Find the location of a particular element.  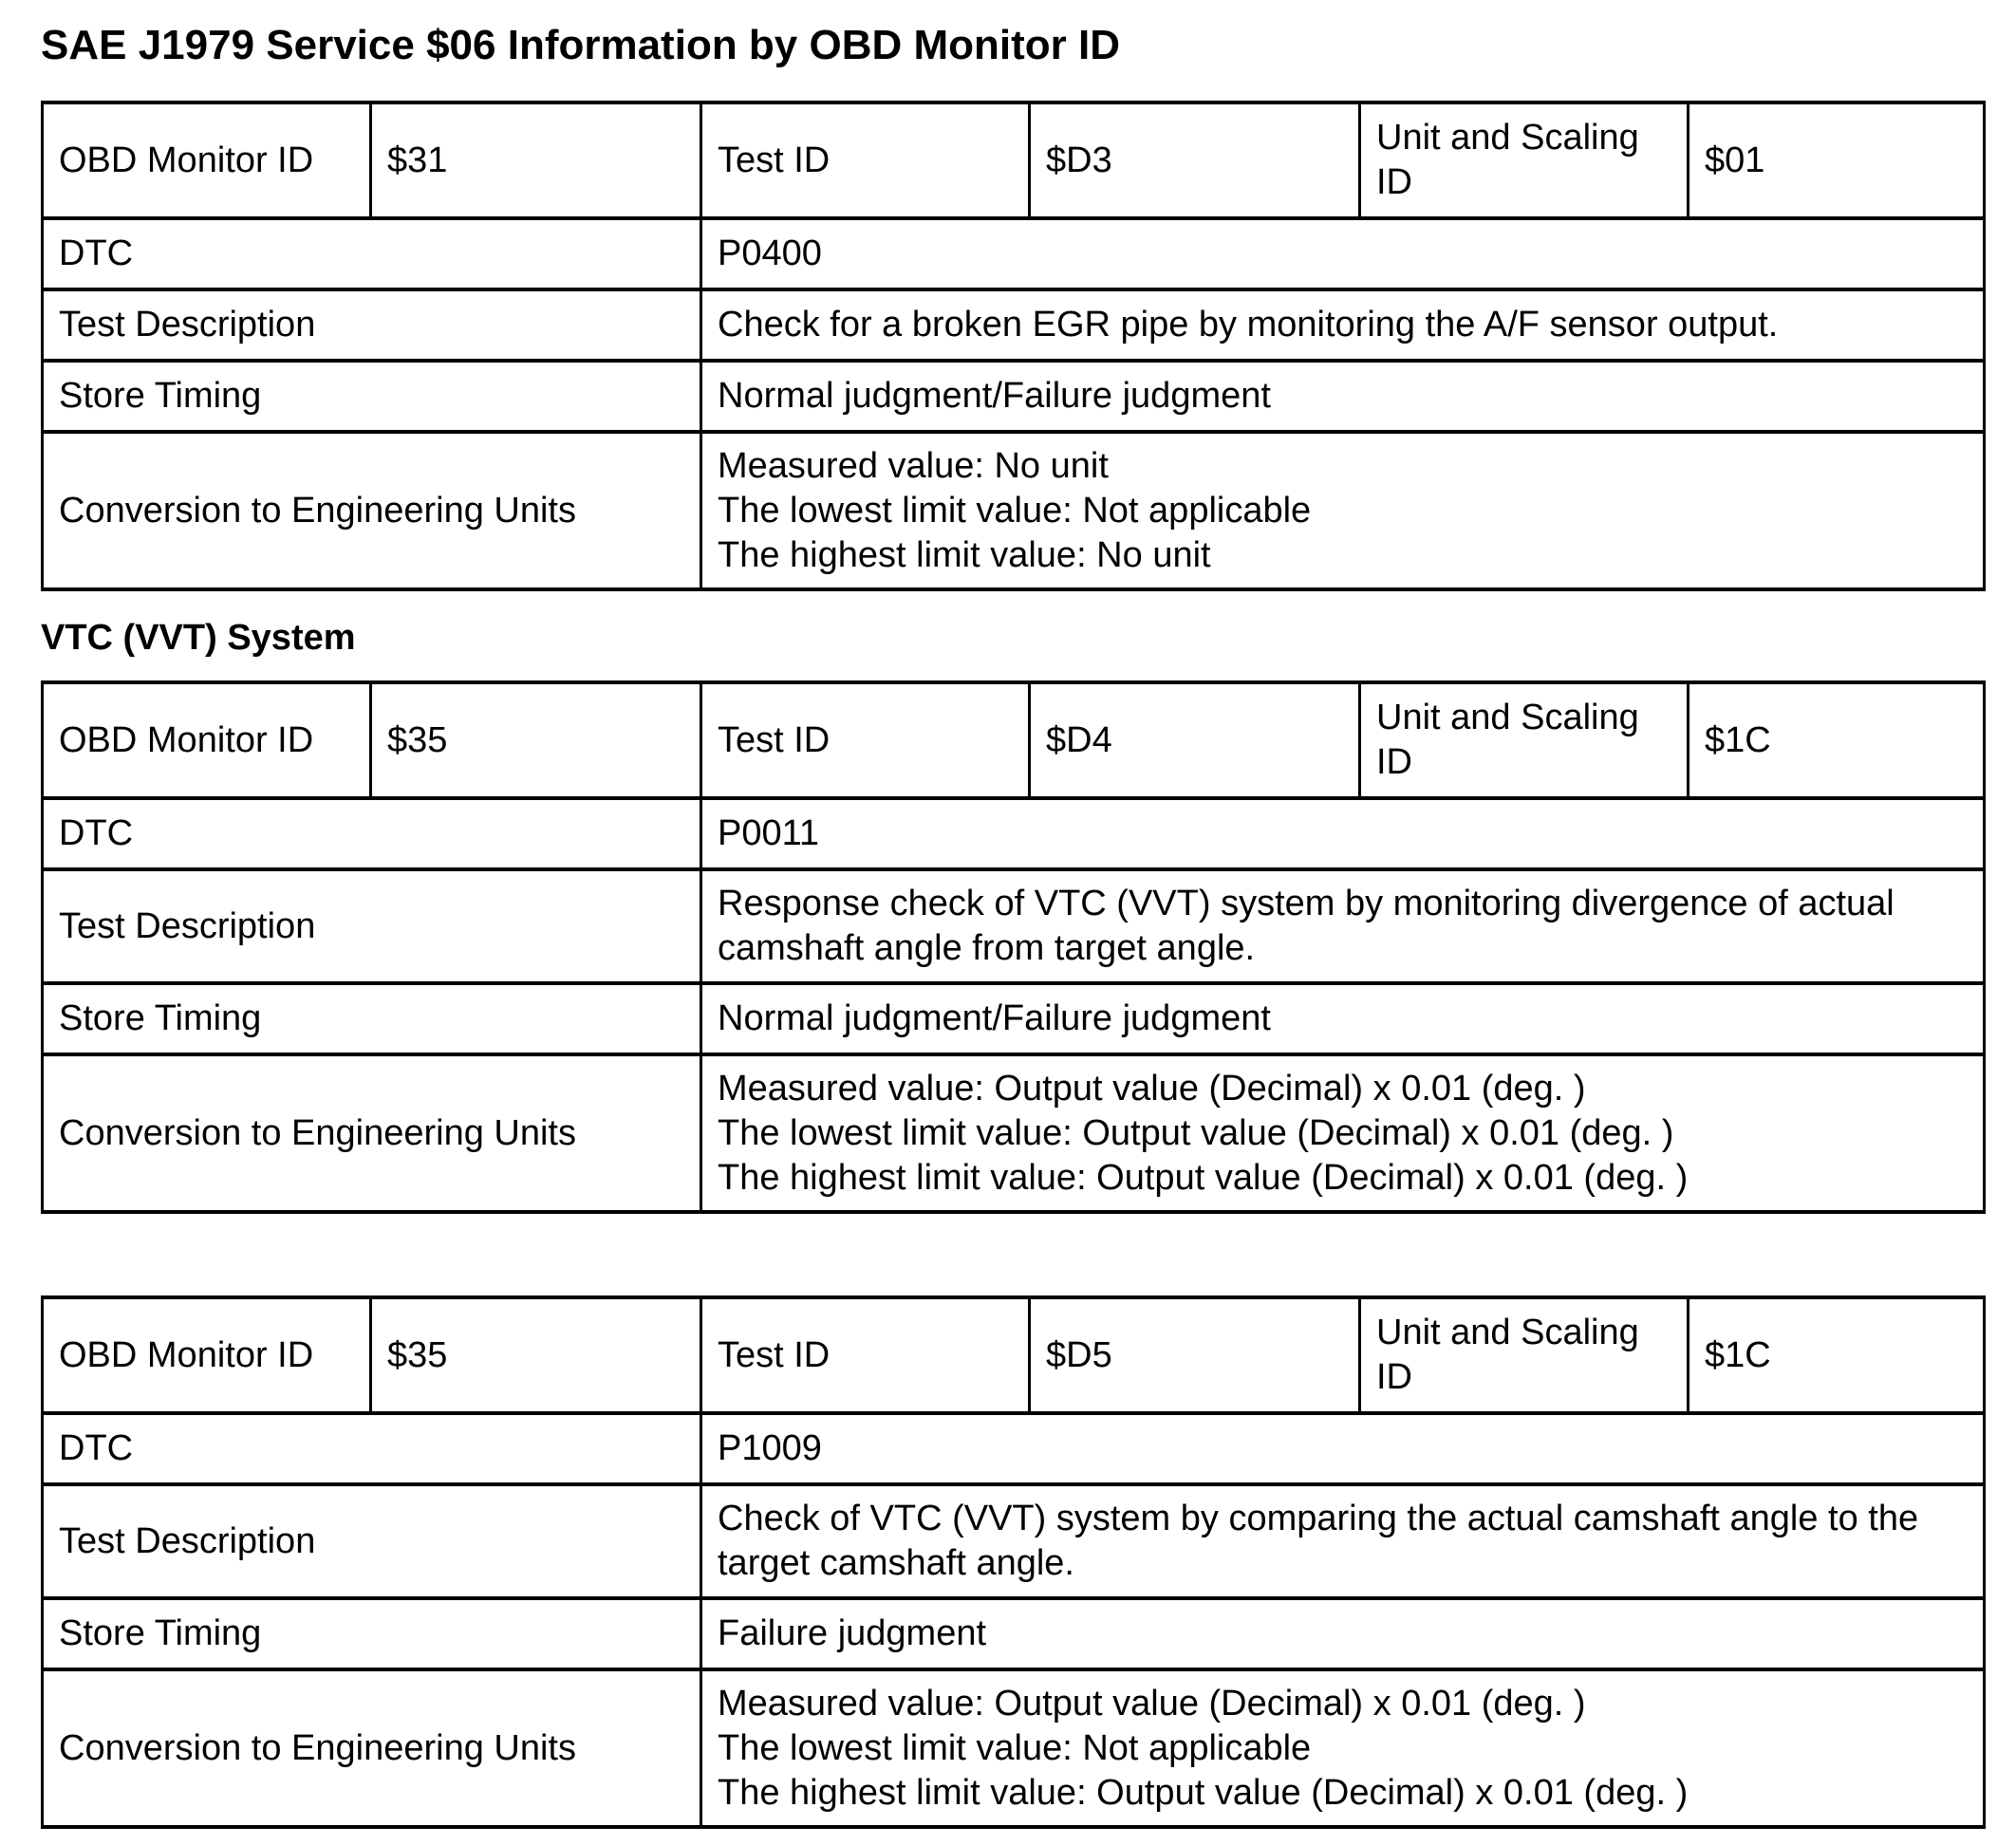

table-row: DTC P0011 is located at coordinates (1014, 833).